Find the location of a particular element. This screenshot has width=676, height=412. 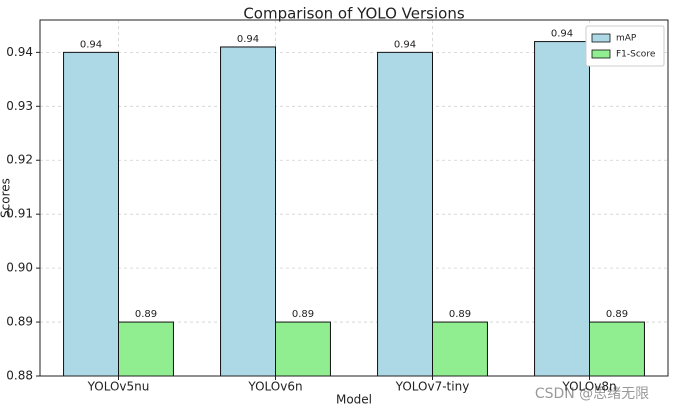

y-tick-label: 0.91 is located at coordinates (19, 214).